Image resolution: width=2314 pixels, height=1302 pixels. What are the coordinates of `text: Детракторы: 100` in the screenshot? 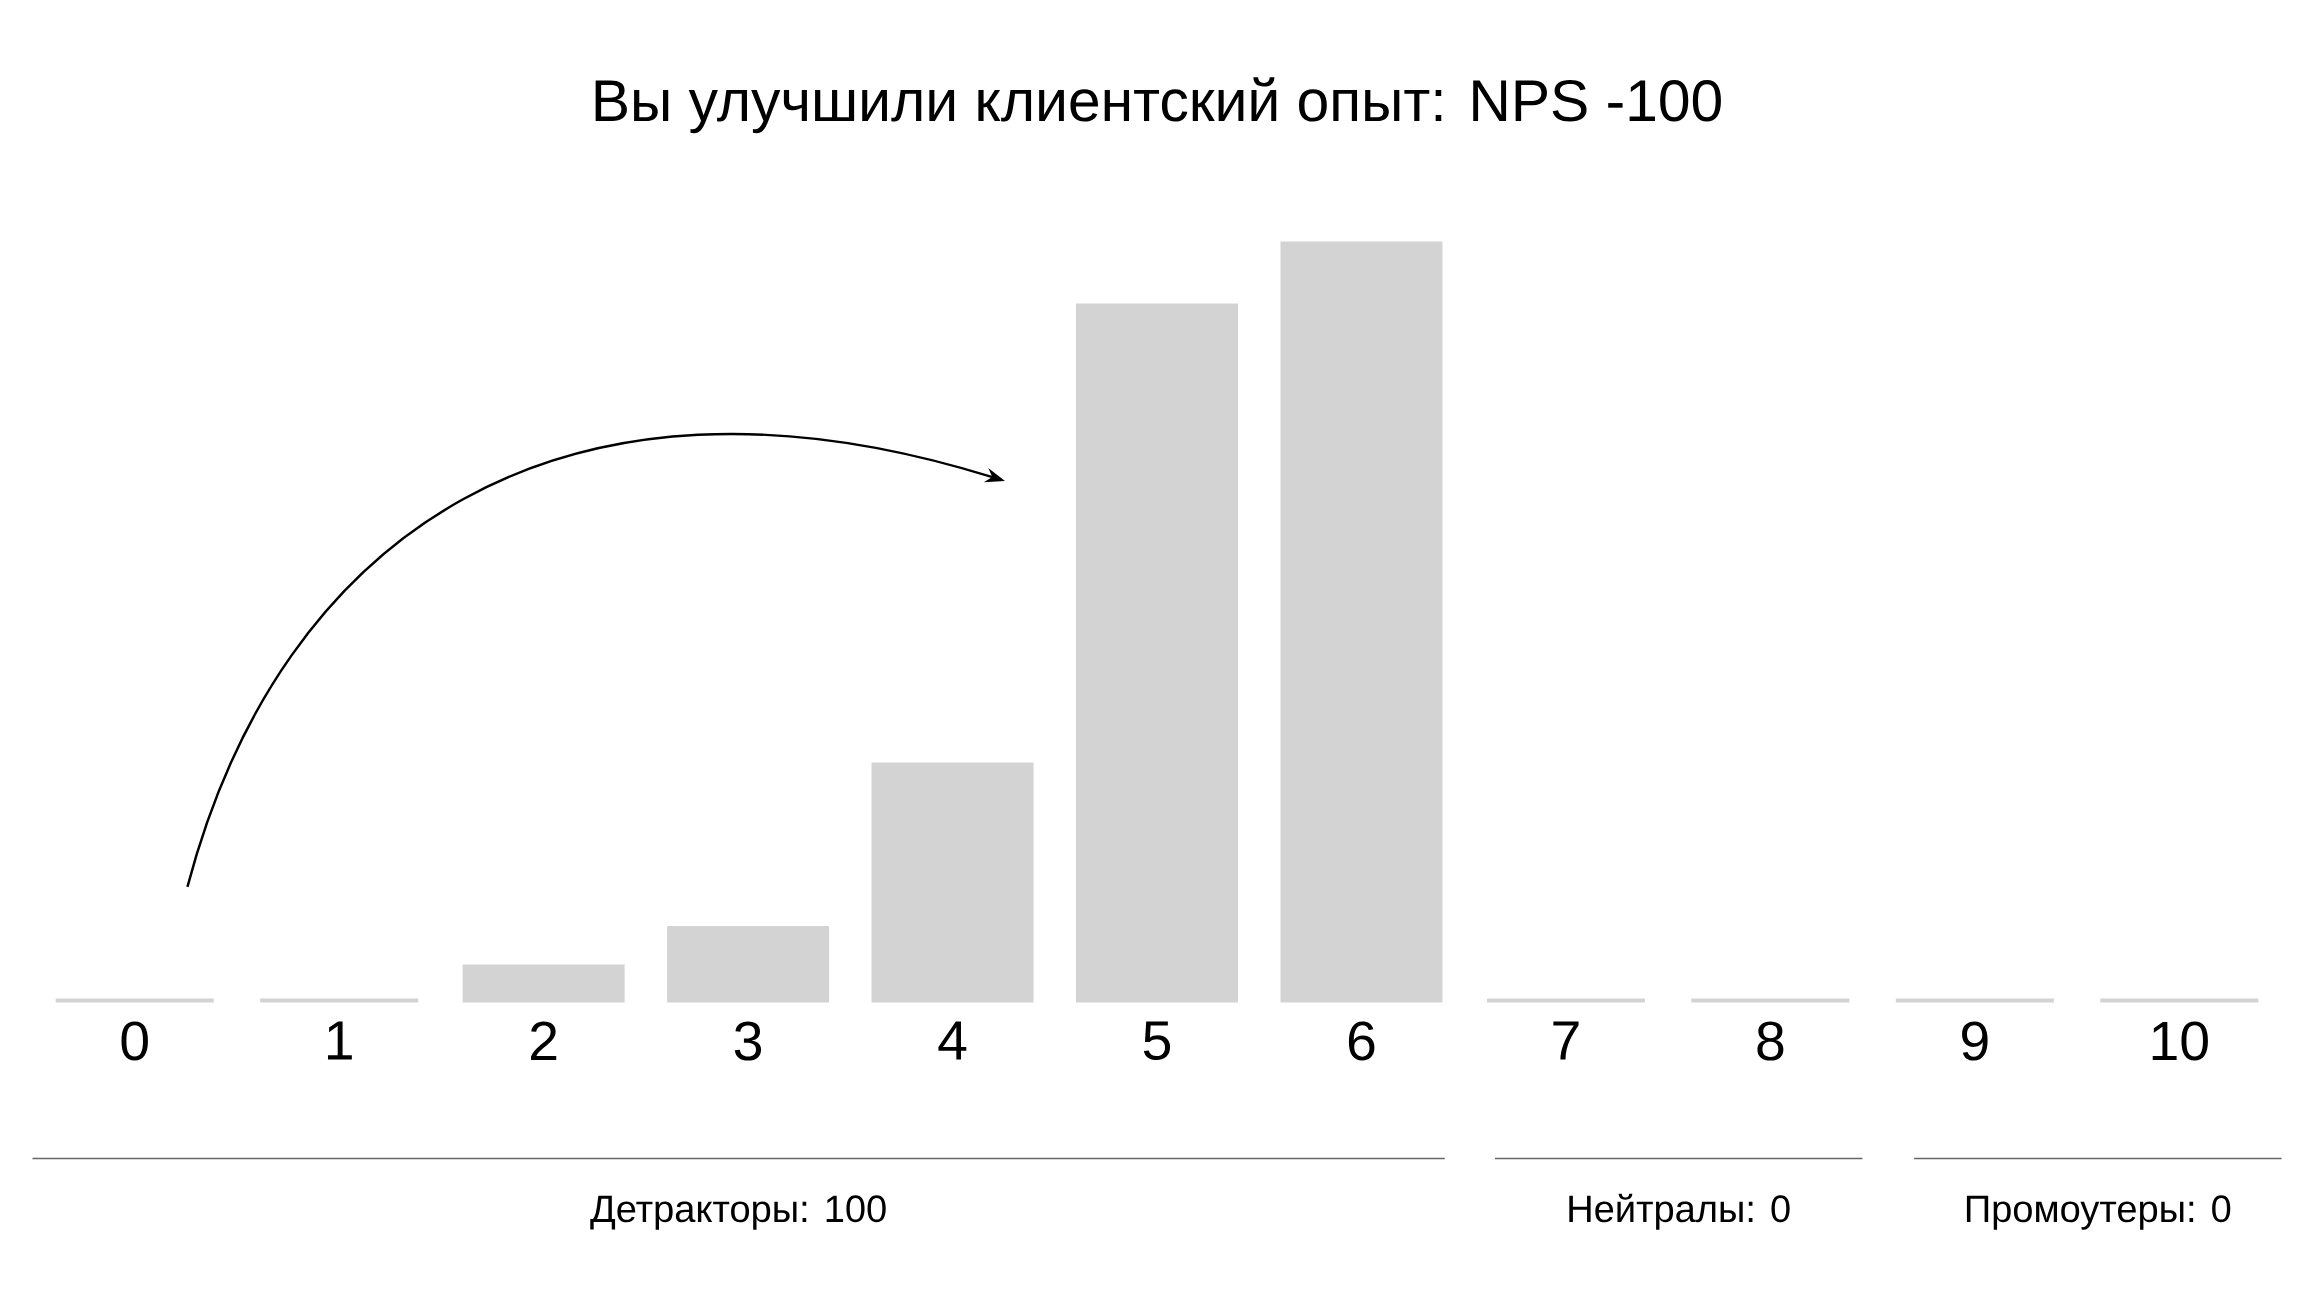 It's located at (738, 1212).